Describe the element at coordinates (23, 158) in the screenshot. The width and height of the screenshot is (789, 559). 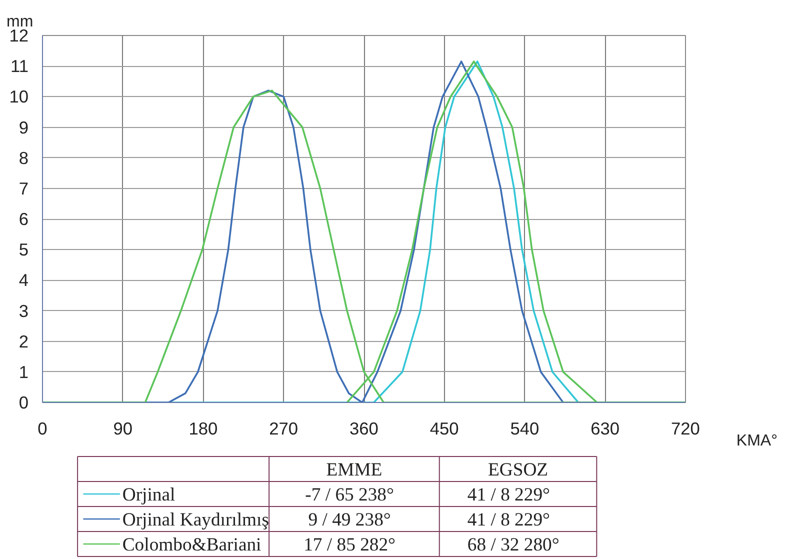
I see `y-tick-label: 8` at that location.